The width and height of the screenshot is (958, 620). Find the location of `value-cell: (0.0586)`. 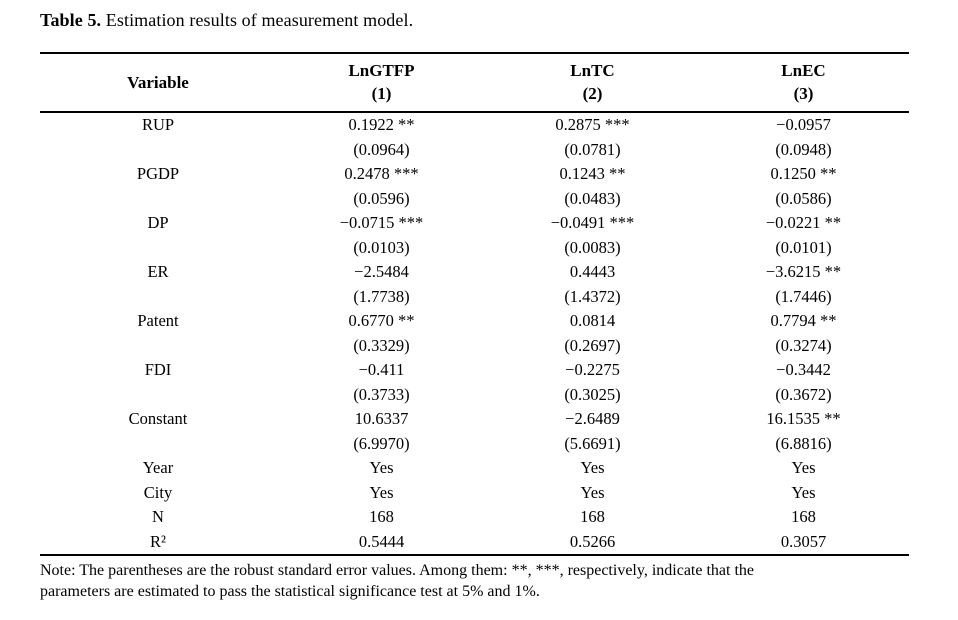

value-cell: (0.0586) is located at coordinates (803, 198).